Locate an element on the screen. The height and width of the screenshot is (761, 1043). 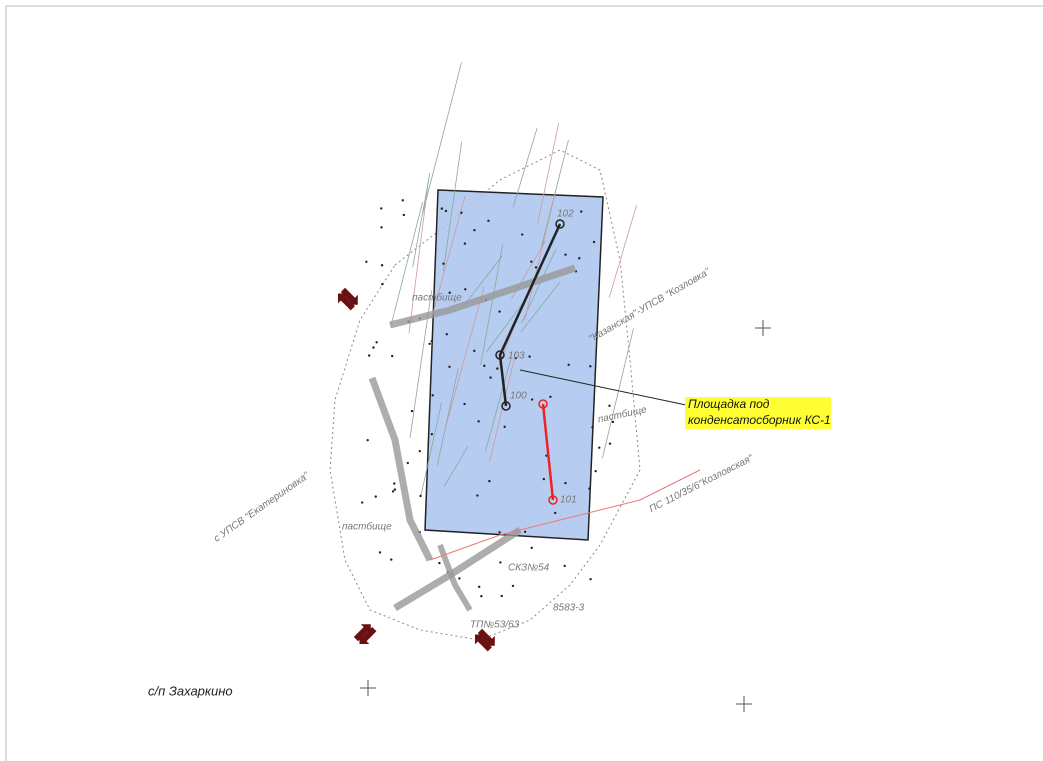
callout-text: конденсатосборник КС-1 is located at coordinates (759, 420).